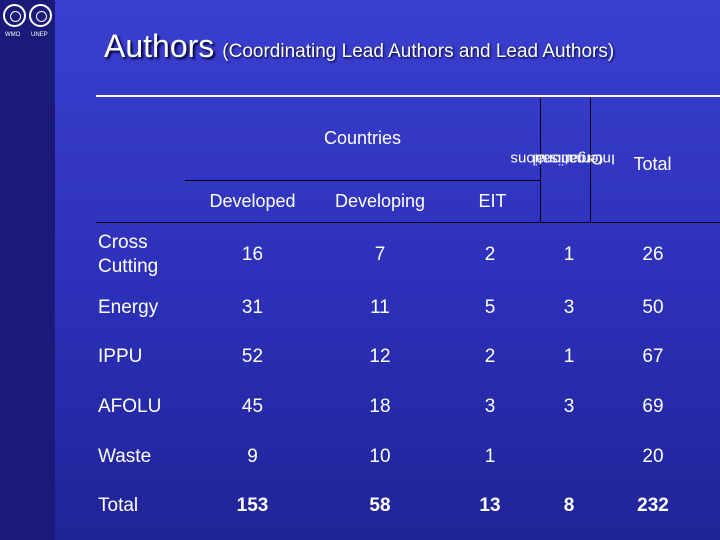  Describe the element at coordinates (380, 406) in the screenshot. I see `table-cell: 18` at that location.